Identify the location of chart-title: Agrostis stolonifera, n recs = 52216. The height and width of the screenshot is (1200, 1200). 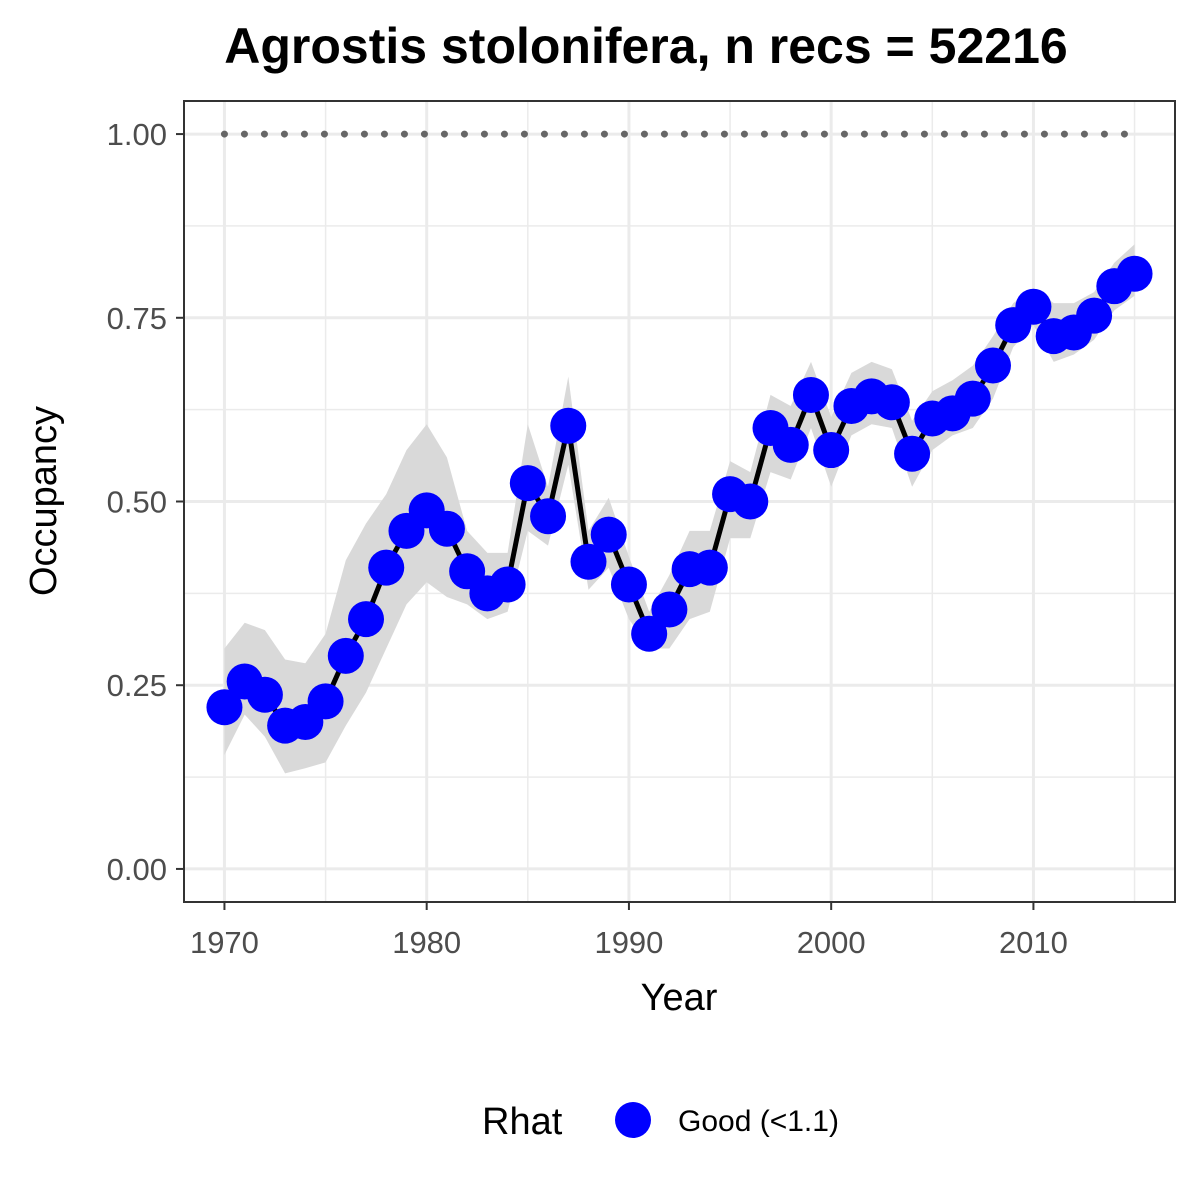
(645, 46).